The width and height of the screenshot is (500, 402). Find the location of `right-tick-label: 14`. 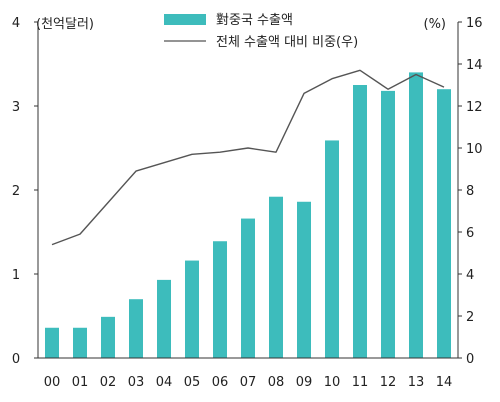

right-tick-label: 14 is located at coordinates (474, 65).